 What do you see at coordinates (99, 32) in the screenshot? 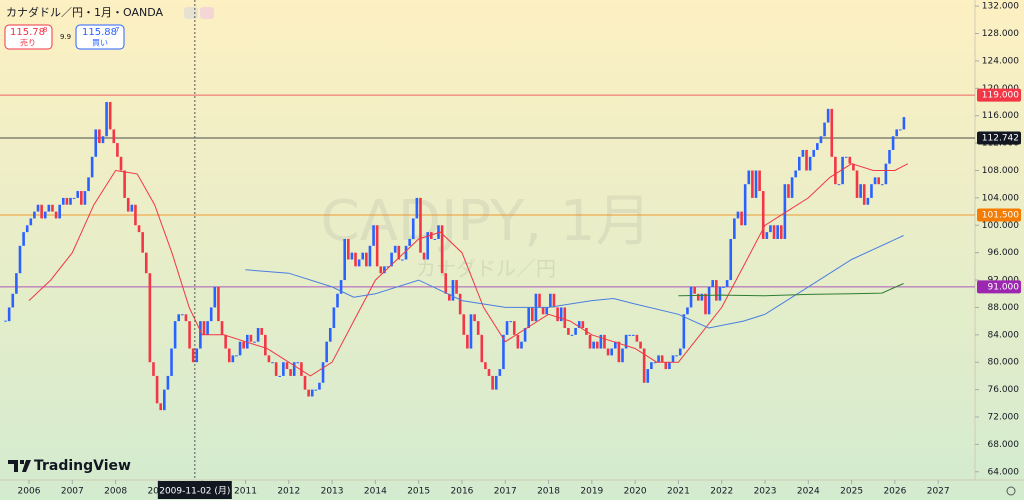
I see `buy-price: 115.88` at bounding box center [99, 32].